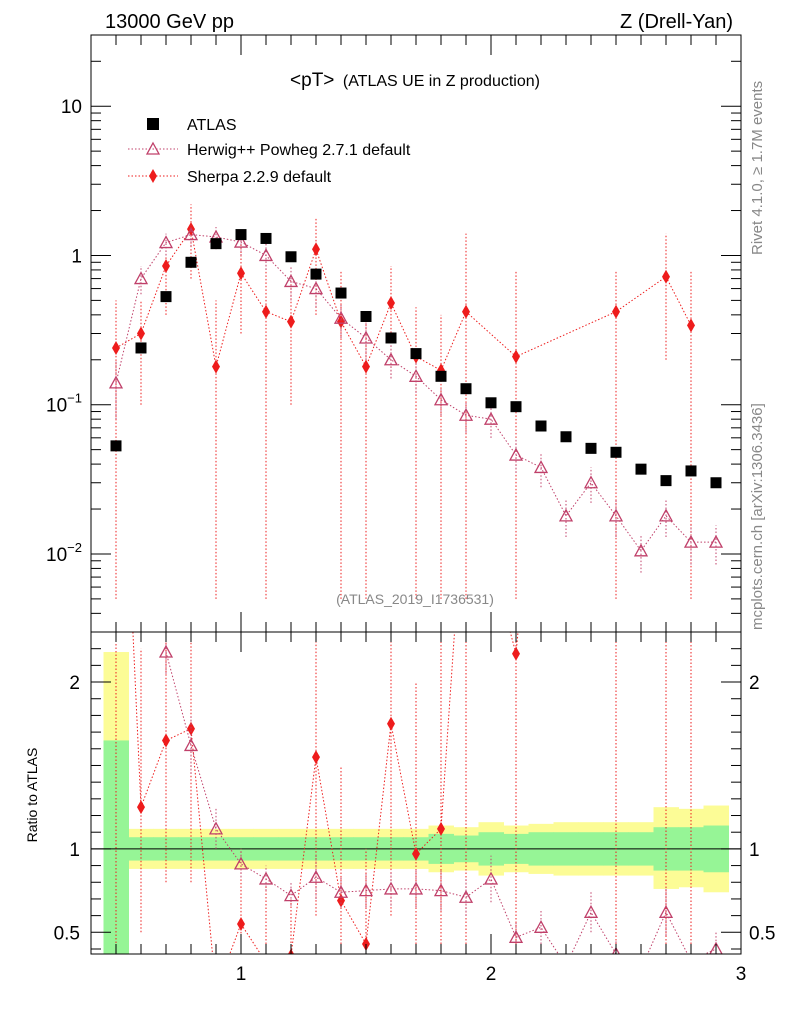 Image resolution: width=786 pixels, height=1024 pixels. What do you see at coordinates (153, 124) in the screenshot?
I see `legend-marker-atlas` at bounding box center [153, 124].